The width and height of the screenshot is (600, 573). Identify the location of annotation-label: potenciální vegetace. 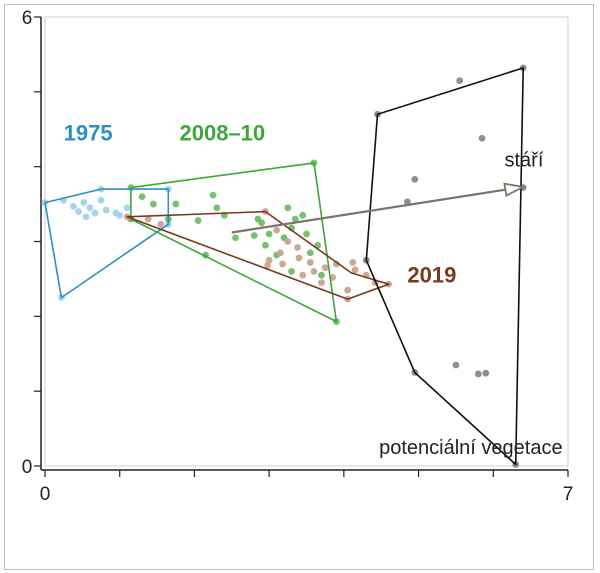
(470, 448).